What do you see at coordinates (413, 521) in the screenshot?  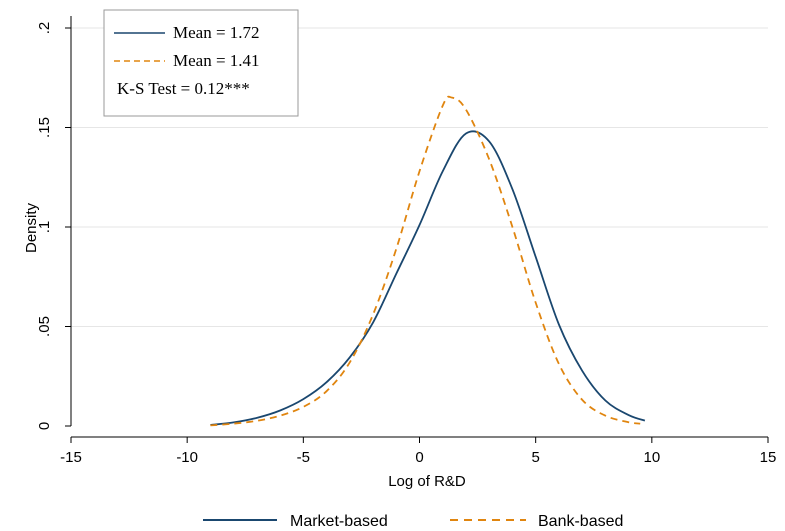 I see `bottom-legend: Market-based Bank-based` at bounding box center [413, 521].